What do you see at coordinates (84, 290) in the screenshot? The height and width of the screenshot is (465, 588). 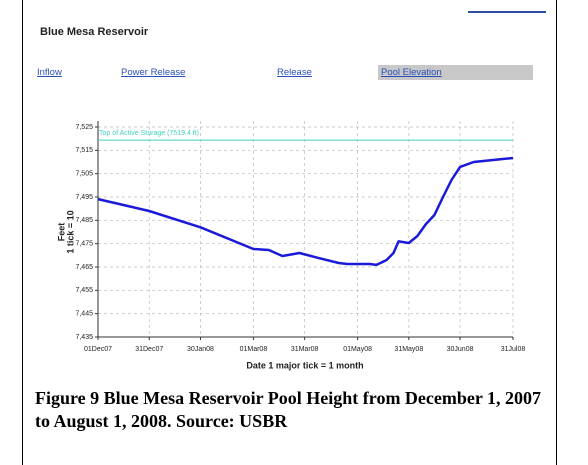 I see `y-tick-label: 7,455` at bounding box center [84, 290].